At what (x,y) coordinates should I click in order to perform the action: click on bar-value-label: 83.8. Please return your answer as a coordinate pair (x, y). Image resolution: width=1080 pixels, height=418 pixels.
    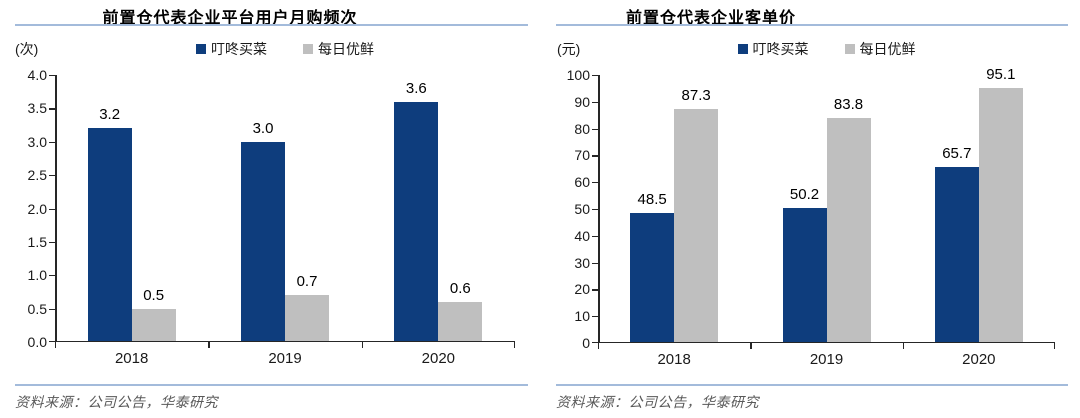
    Looking at the image, I should click on (848, 105).